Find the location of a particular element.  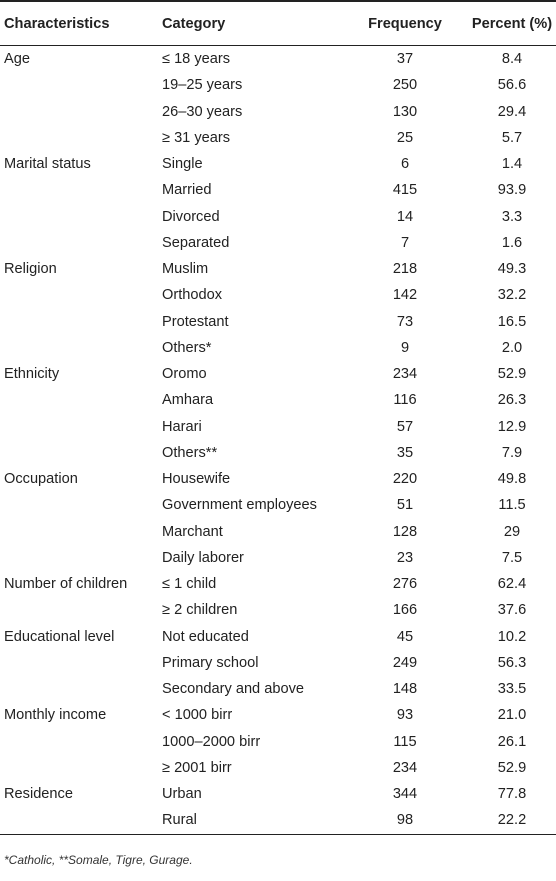

category-cell: Amhara is located at coordinates (188, 400).